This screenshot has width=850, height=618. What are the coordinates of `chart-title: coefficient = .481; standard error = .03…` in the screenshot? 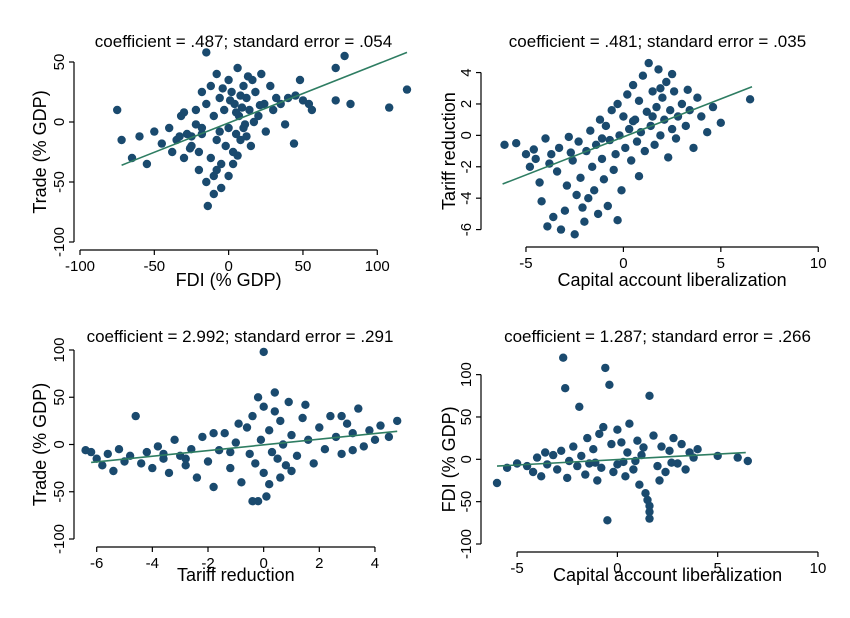 It's located at (657, 41).